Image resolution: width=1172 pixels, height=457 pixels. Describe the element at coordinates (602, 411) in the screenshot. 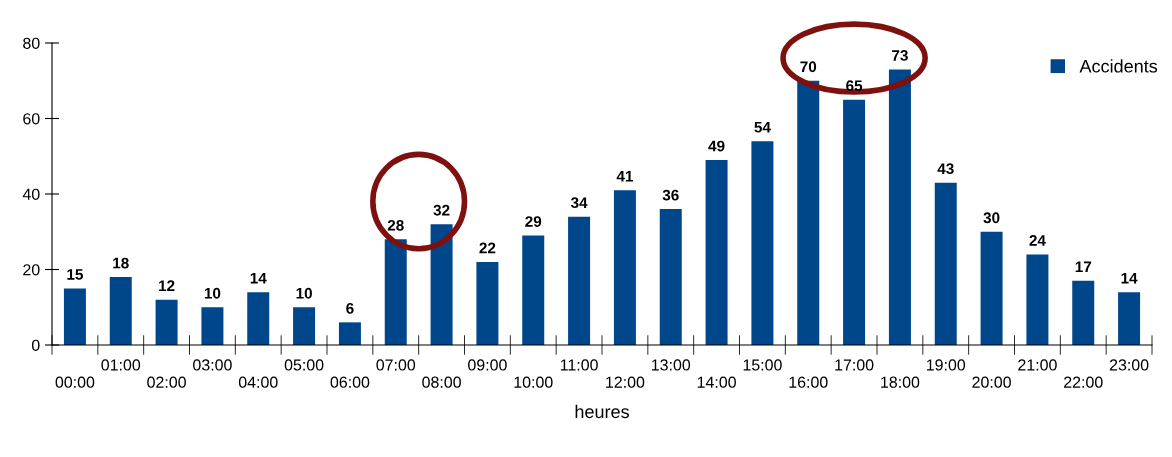

I see `x-axis-title: heures` at that location.